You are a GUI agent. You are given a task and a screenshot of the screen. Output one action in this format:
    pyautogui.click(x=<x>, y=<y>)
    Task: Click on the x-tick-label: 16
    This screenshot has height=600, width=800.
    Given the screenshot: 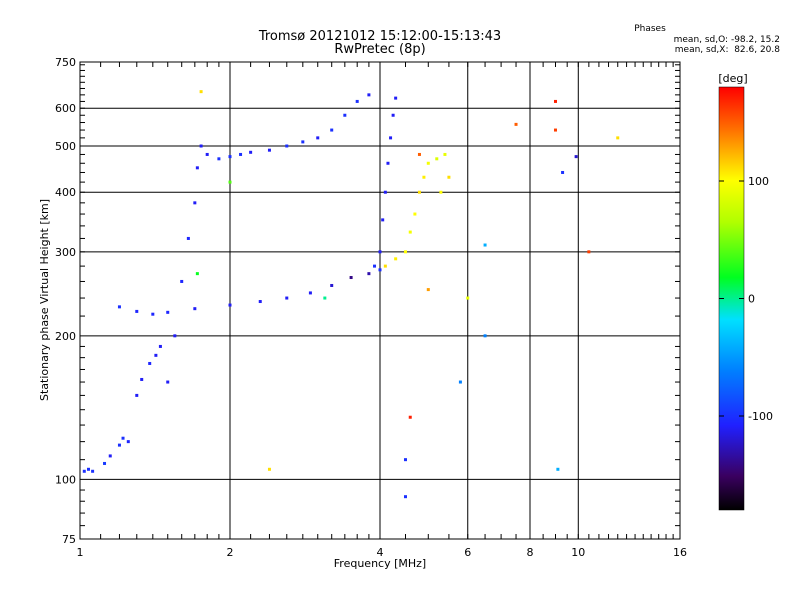 What is the action you would take?
    pyautogui.click(x=680, y=552)
    